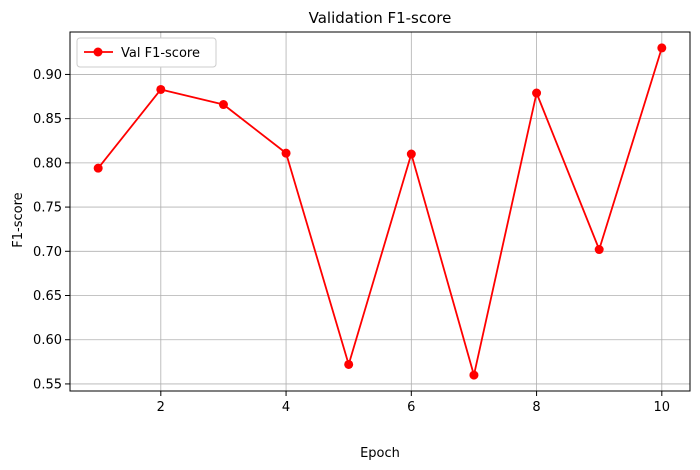 The image size is (700, 470). I want to click on x-axis: 2 4 6 8 10, so click(413, 403).